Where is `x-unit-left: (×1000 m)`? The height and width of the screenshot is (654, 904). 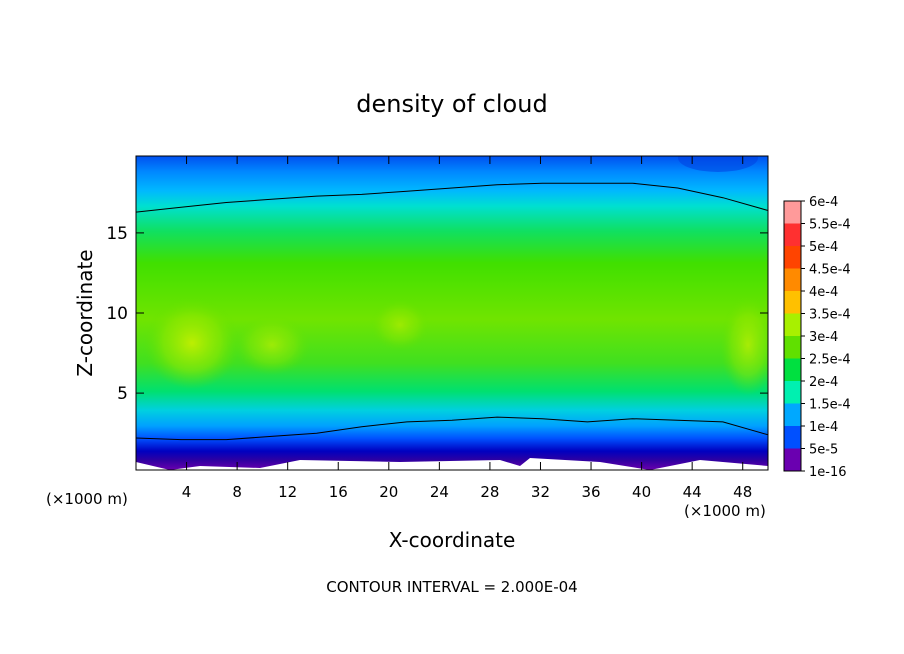
x-unit-left: (×1000 m) is located at coordinates (87, 499).